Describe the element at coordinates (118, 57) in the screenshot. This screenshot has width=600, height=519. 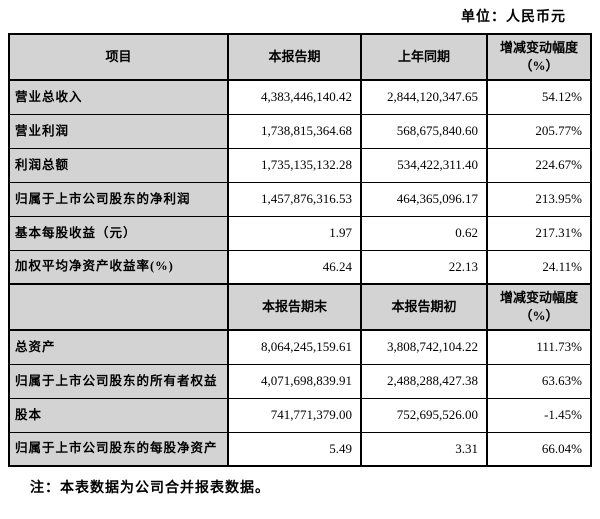
I see `column-header-item: 项目` at that location.